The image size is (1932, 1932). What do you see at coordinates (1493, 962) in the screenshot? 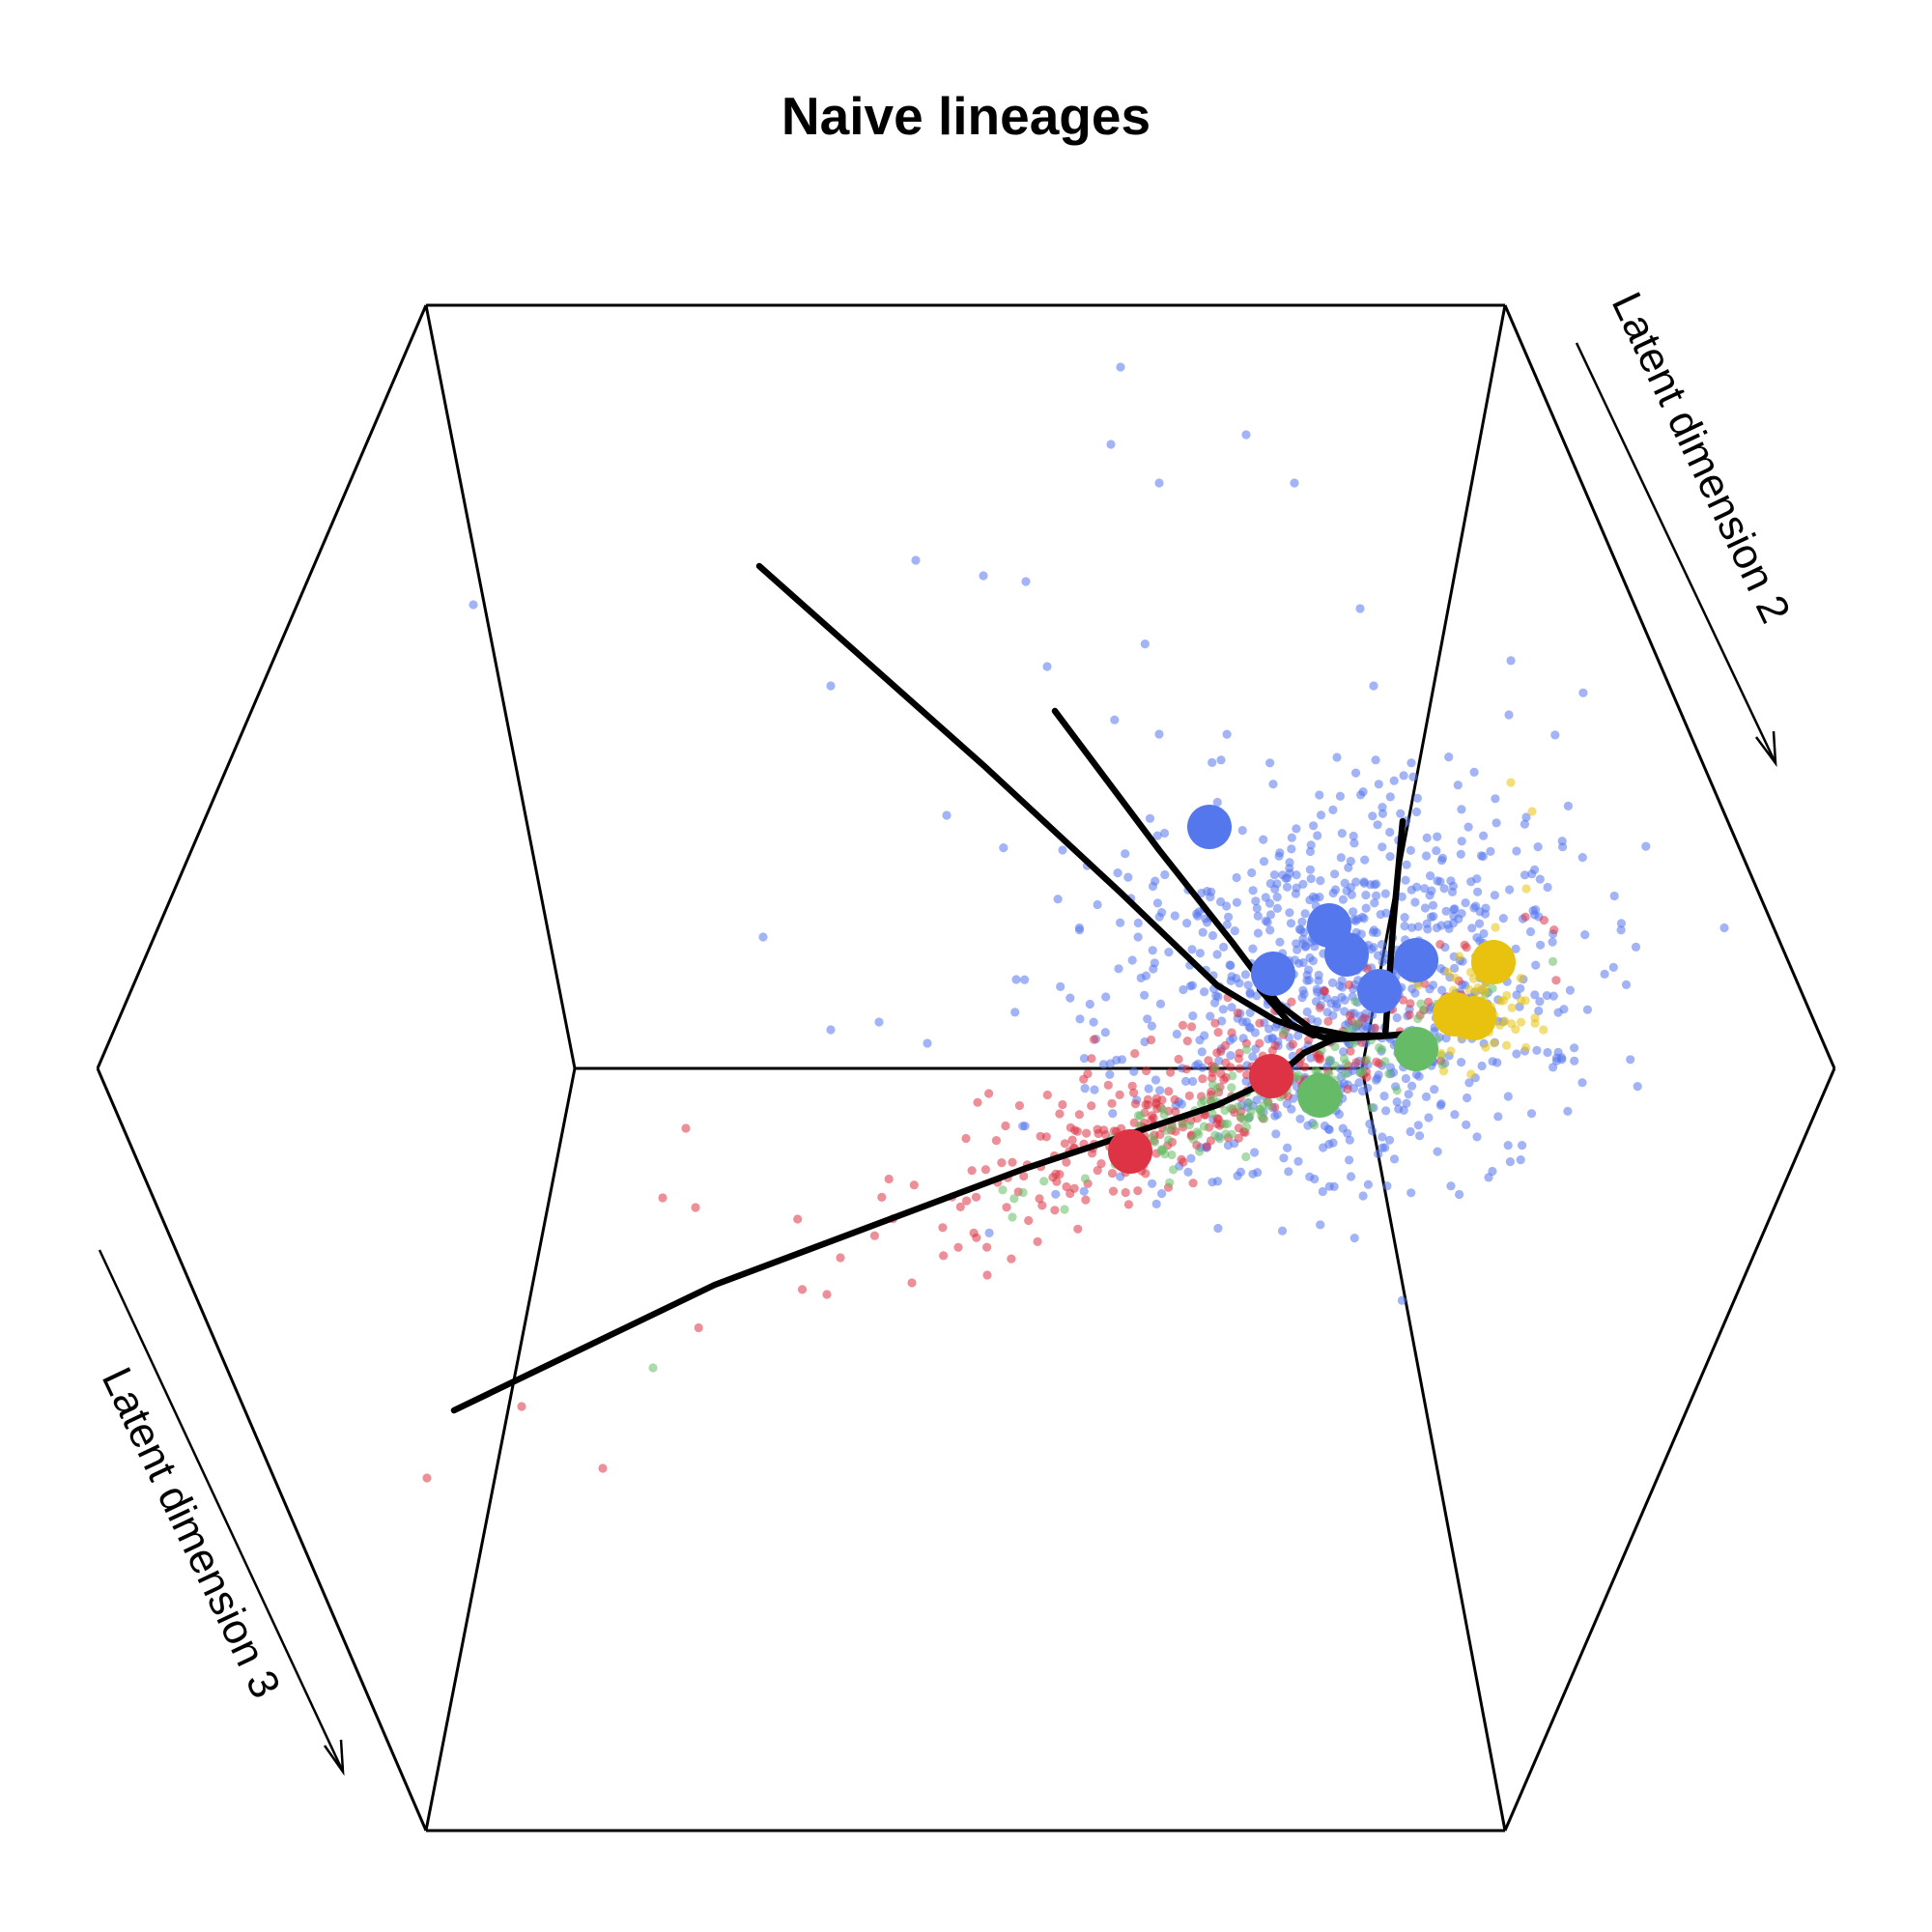
I see `yellow-centroid` at bounding box center [1493, 962].